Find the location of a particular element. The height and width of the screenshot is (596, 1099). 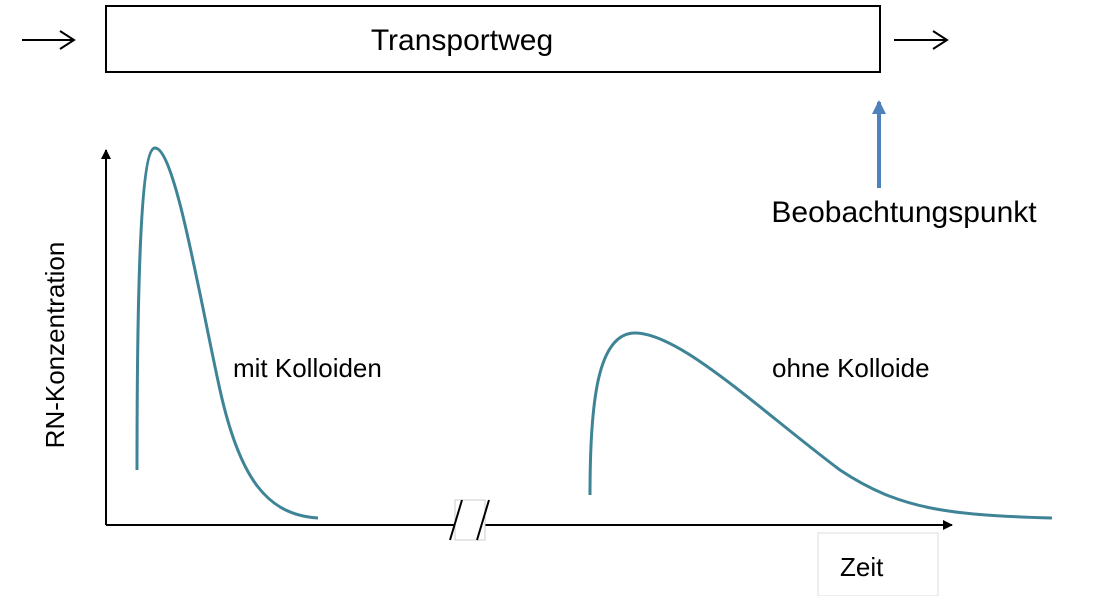

flow-arrow-in is located at coordinates (49, 40).